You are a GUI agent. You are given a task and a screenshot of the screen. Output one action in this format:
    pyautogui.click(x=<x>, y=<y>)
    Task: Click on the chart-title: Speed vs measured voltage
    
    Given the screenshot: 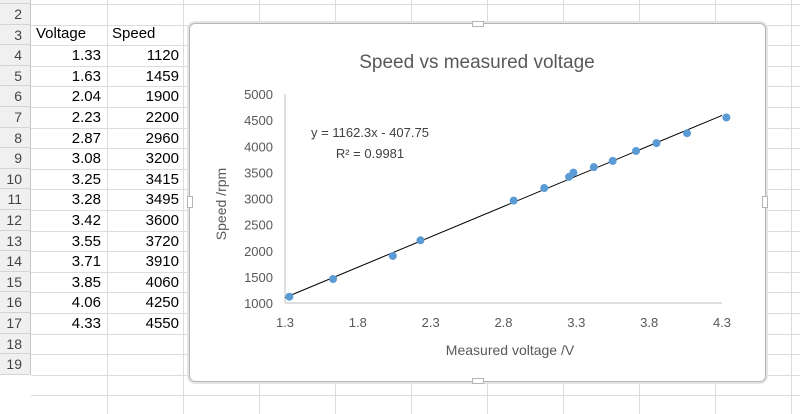 What is the action you would take?
    pyautogui.click(x=477, y=62)
    